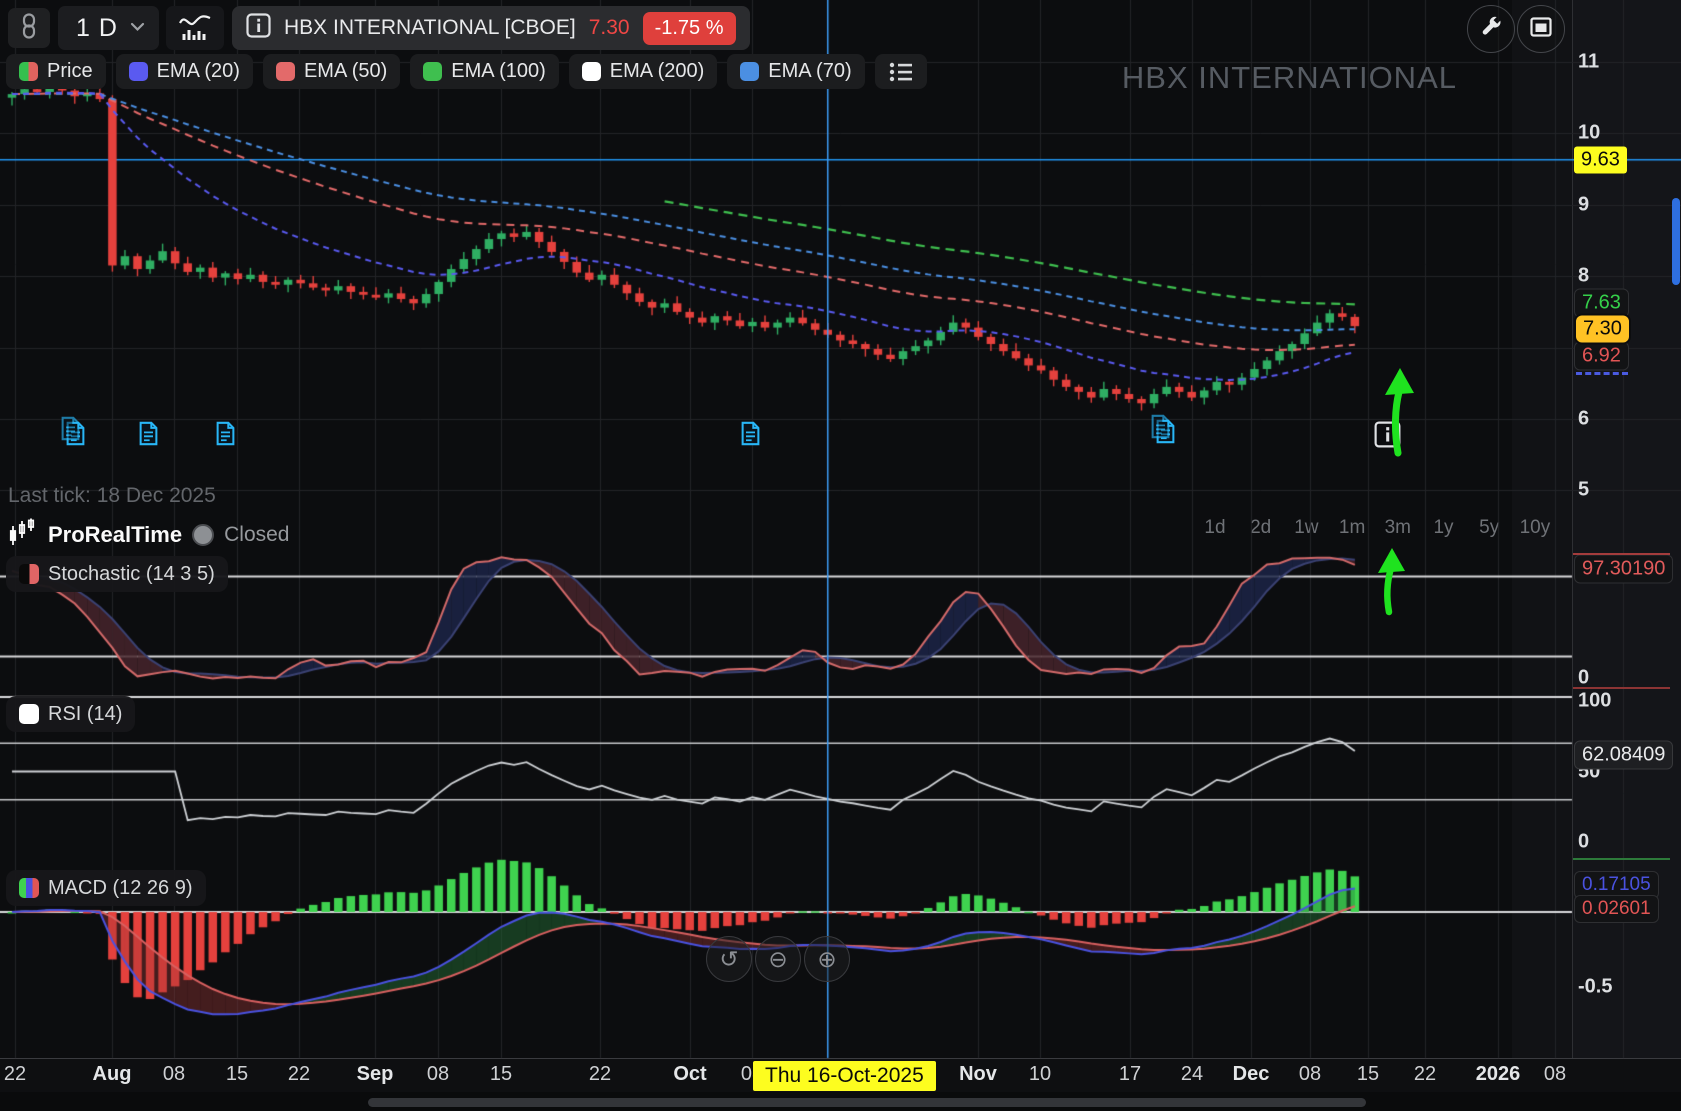  I want to click on legend-item-label: Price, so click(70, 71).